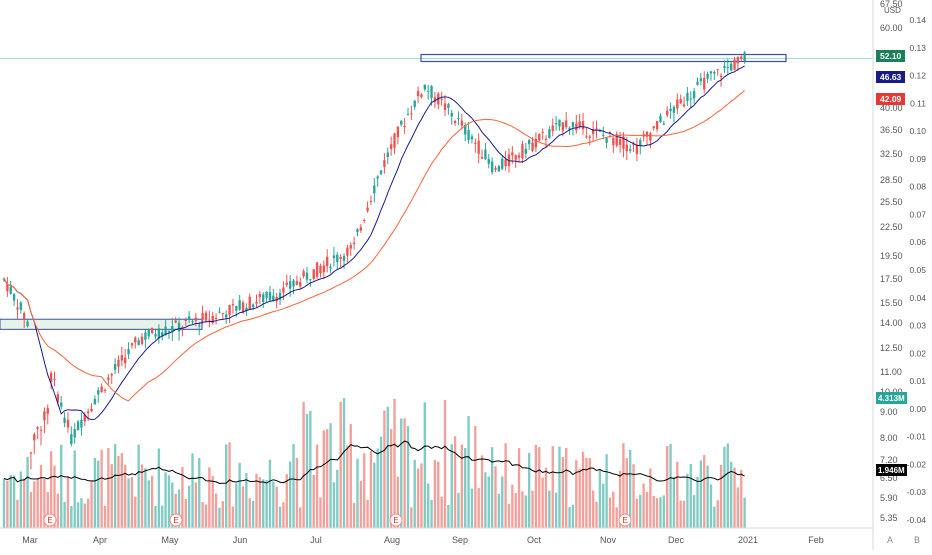  I want to click on time-tick-label: May, so click(170, 540).